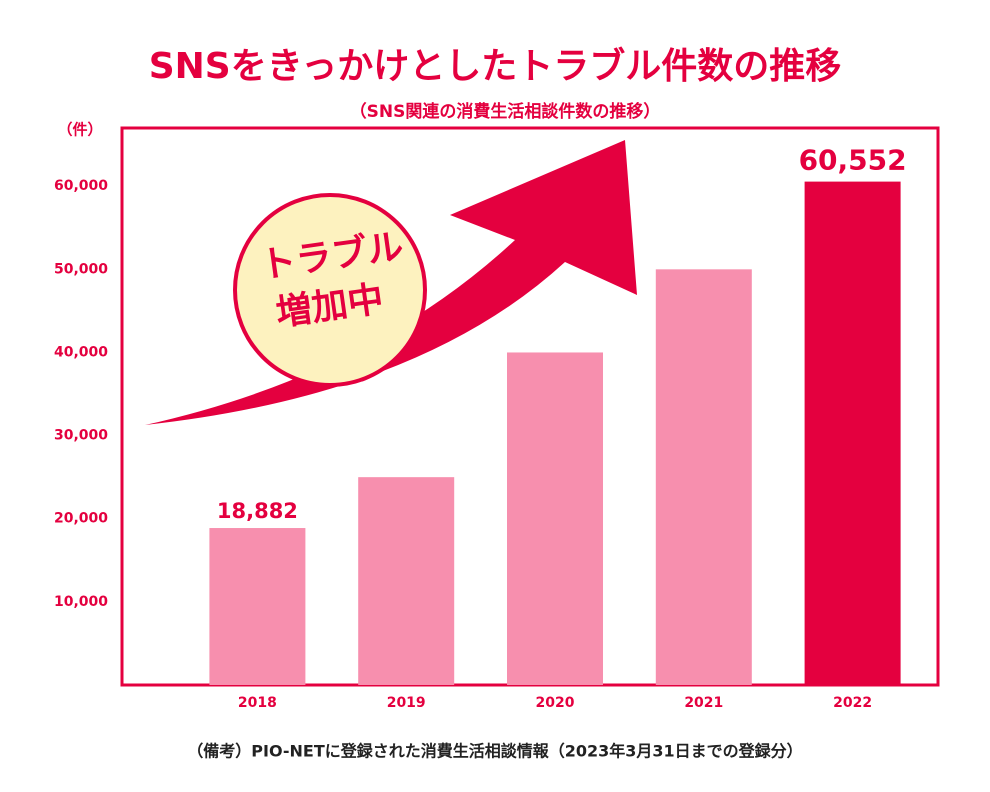  Describe the element at coordinates (257, 511) in the screenshot. I see `value-label: 18,882` at that location.